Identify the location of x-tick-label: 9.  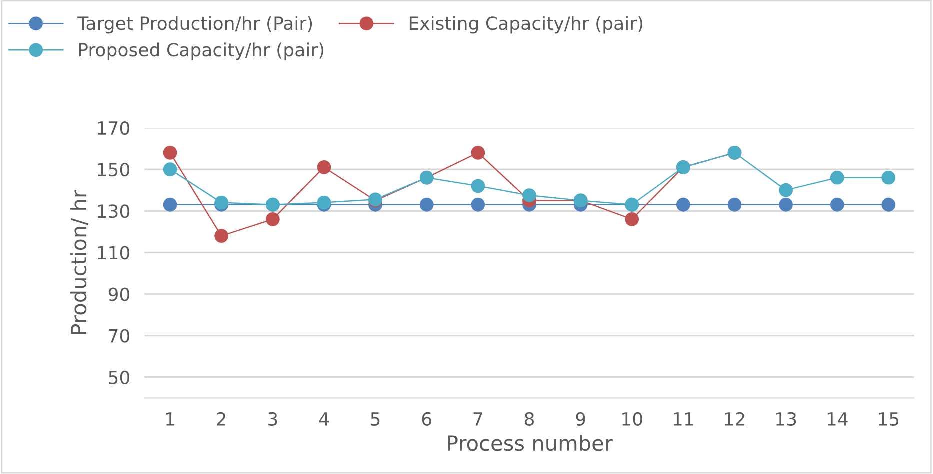
(581, 419).